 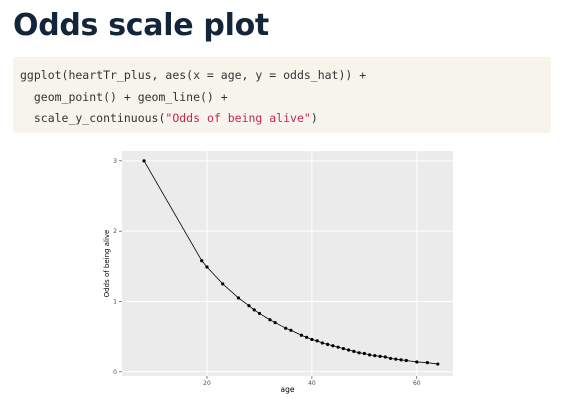 I want to click on y-axis-label: Odds of being alive, so click(x=107, y=264).